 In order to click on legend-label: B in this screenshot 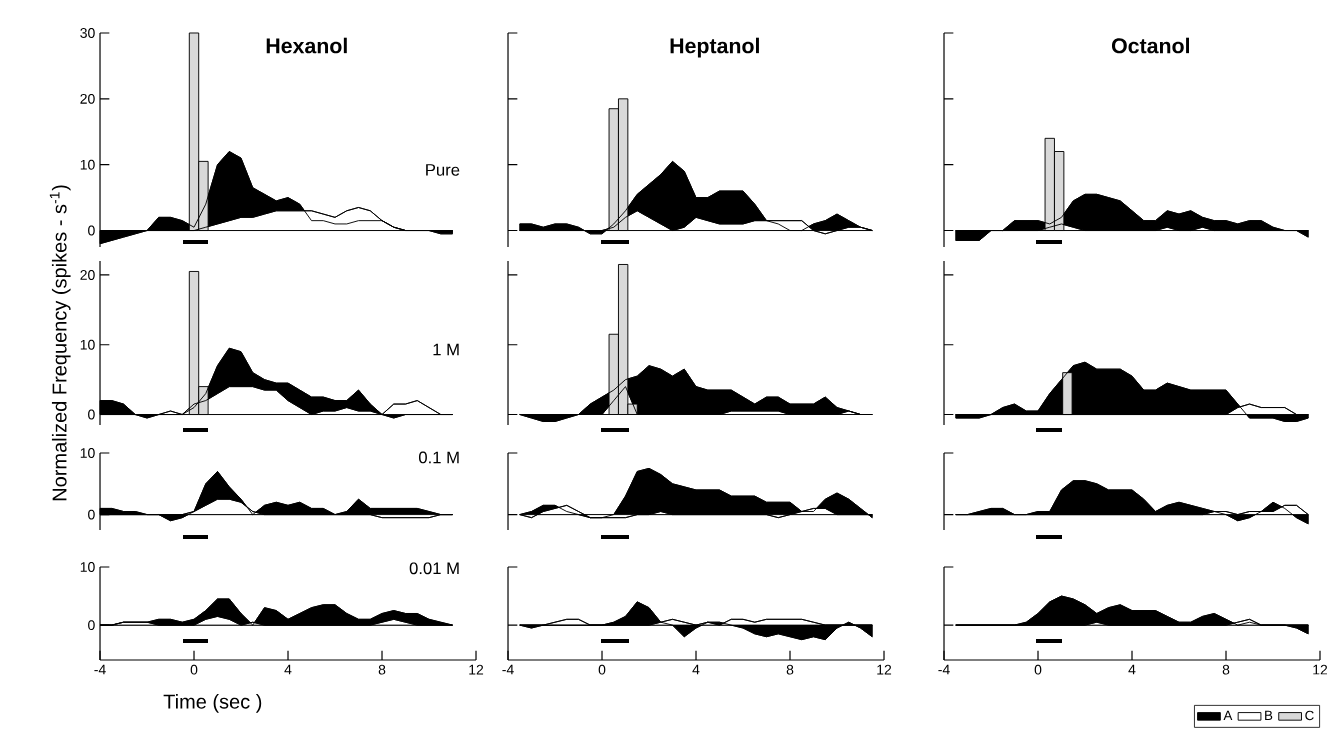, I will do `click(1269, 715)`.